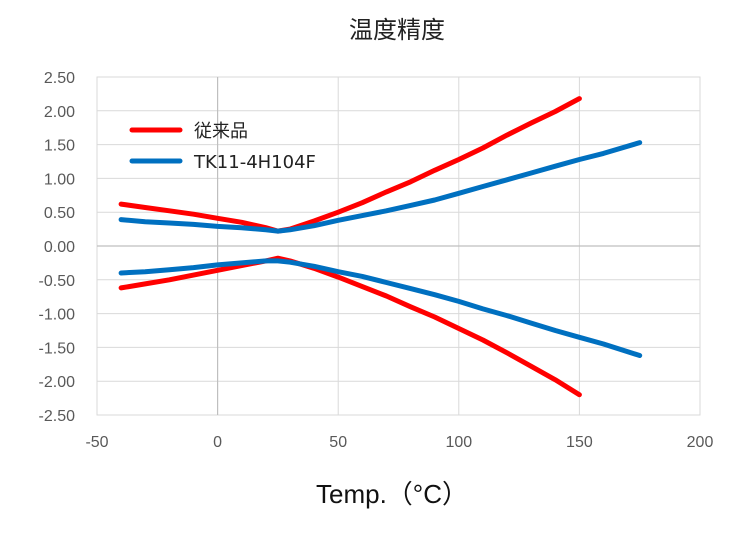  I want to click on legend-label: TK11-4H104F, so click(254, 162).